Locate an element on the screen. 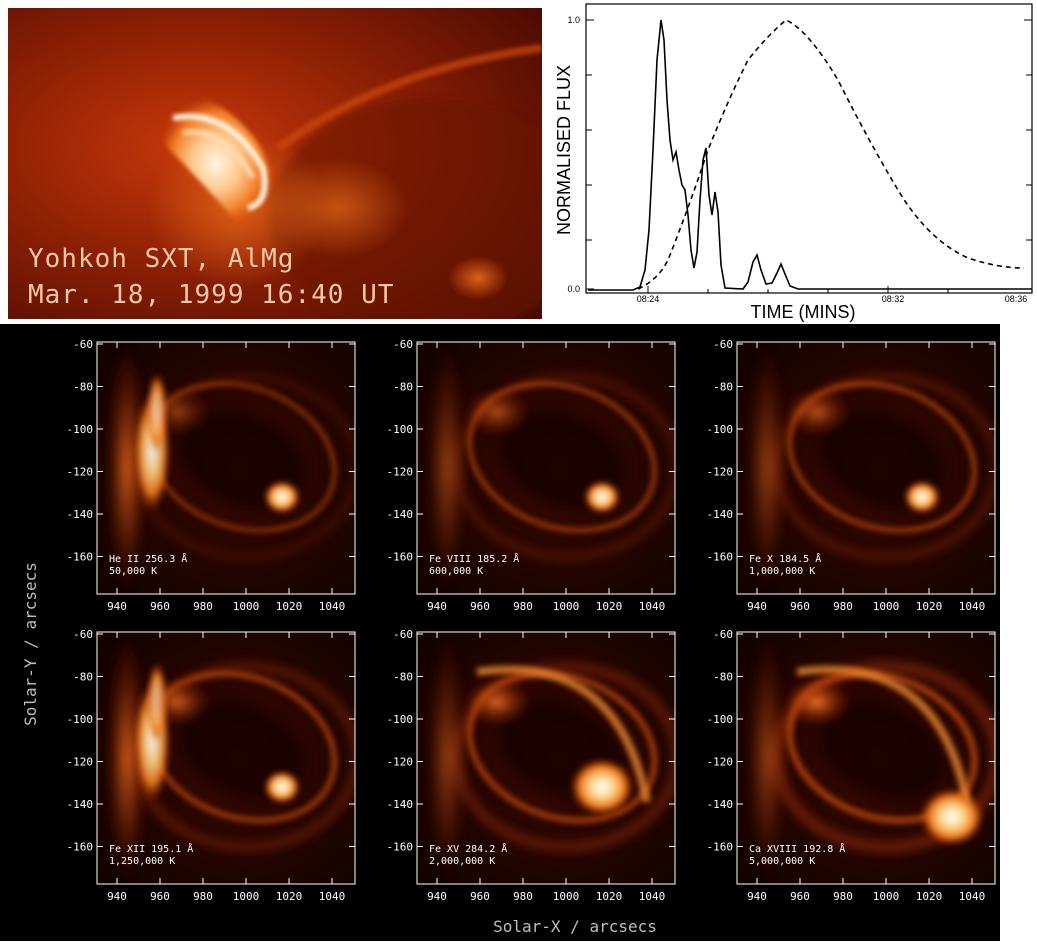  cds-x-axis-label: Solar-X / arcsecs is located at coordinates (575, 926).